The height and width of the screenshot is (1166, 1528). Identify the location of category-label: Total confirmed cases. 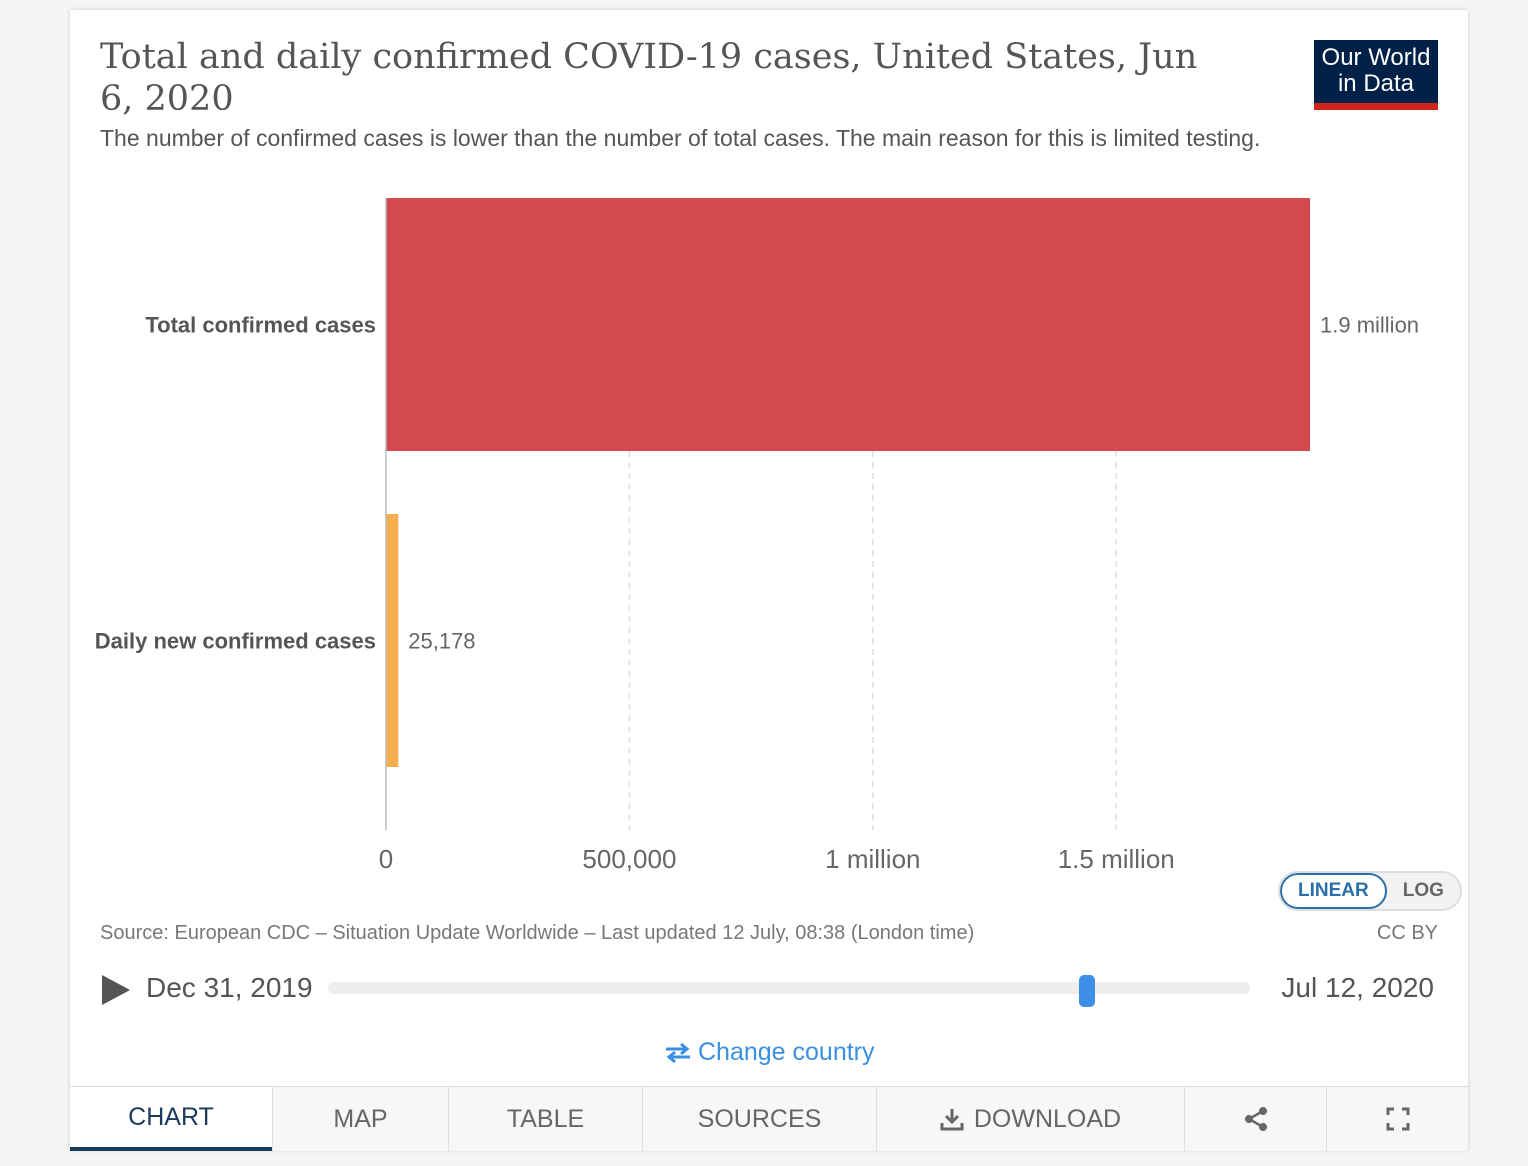
(260, 325).